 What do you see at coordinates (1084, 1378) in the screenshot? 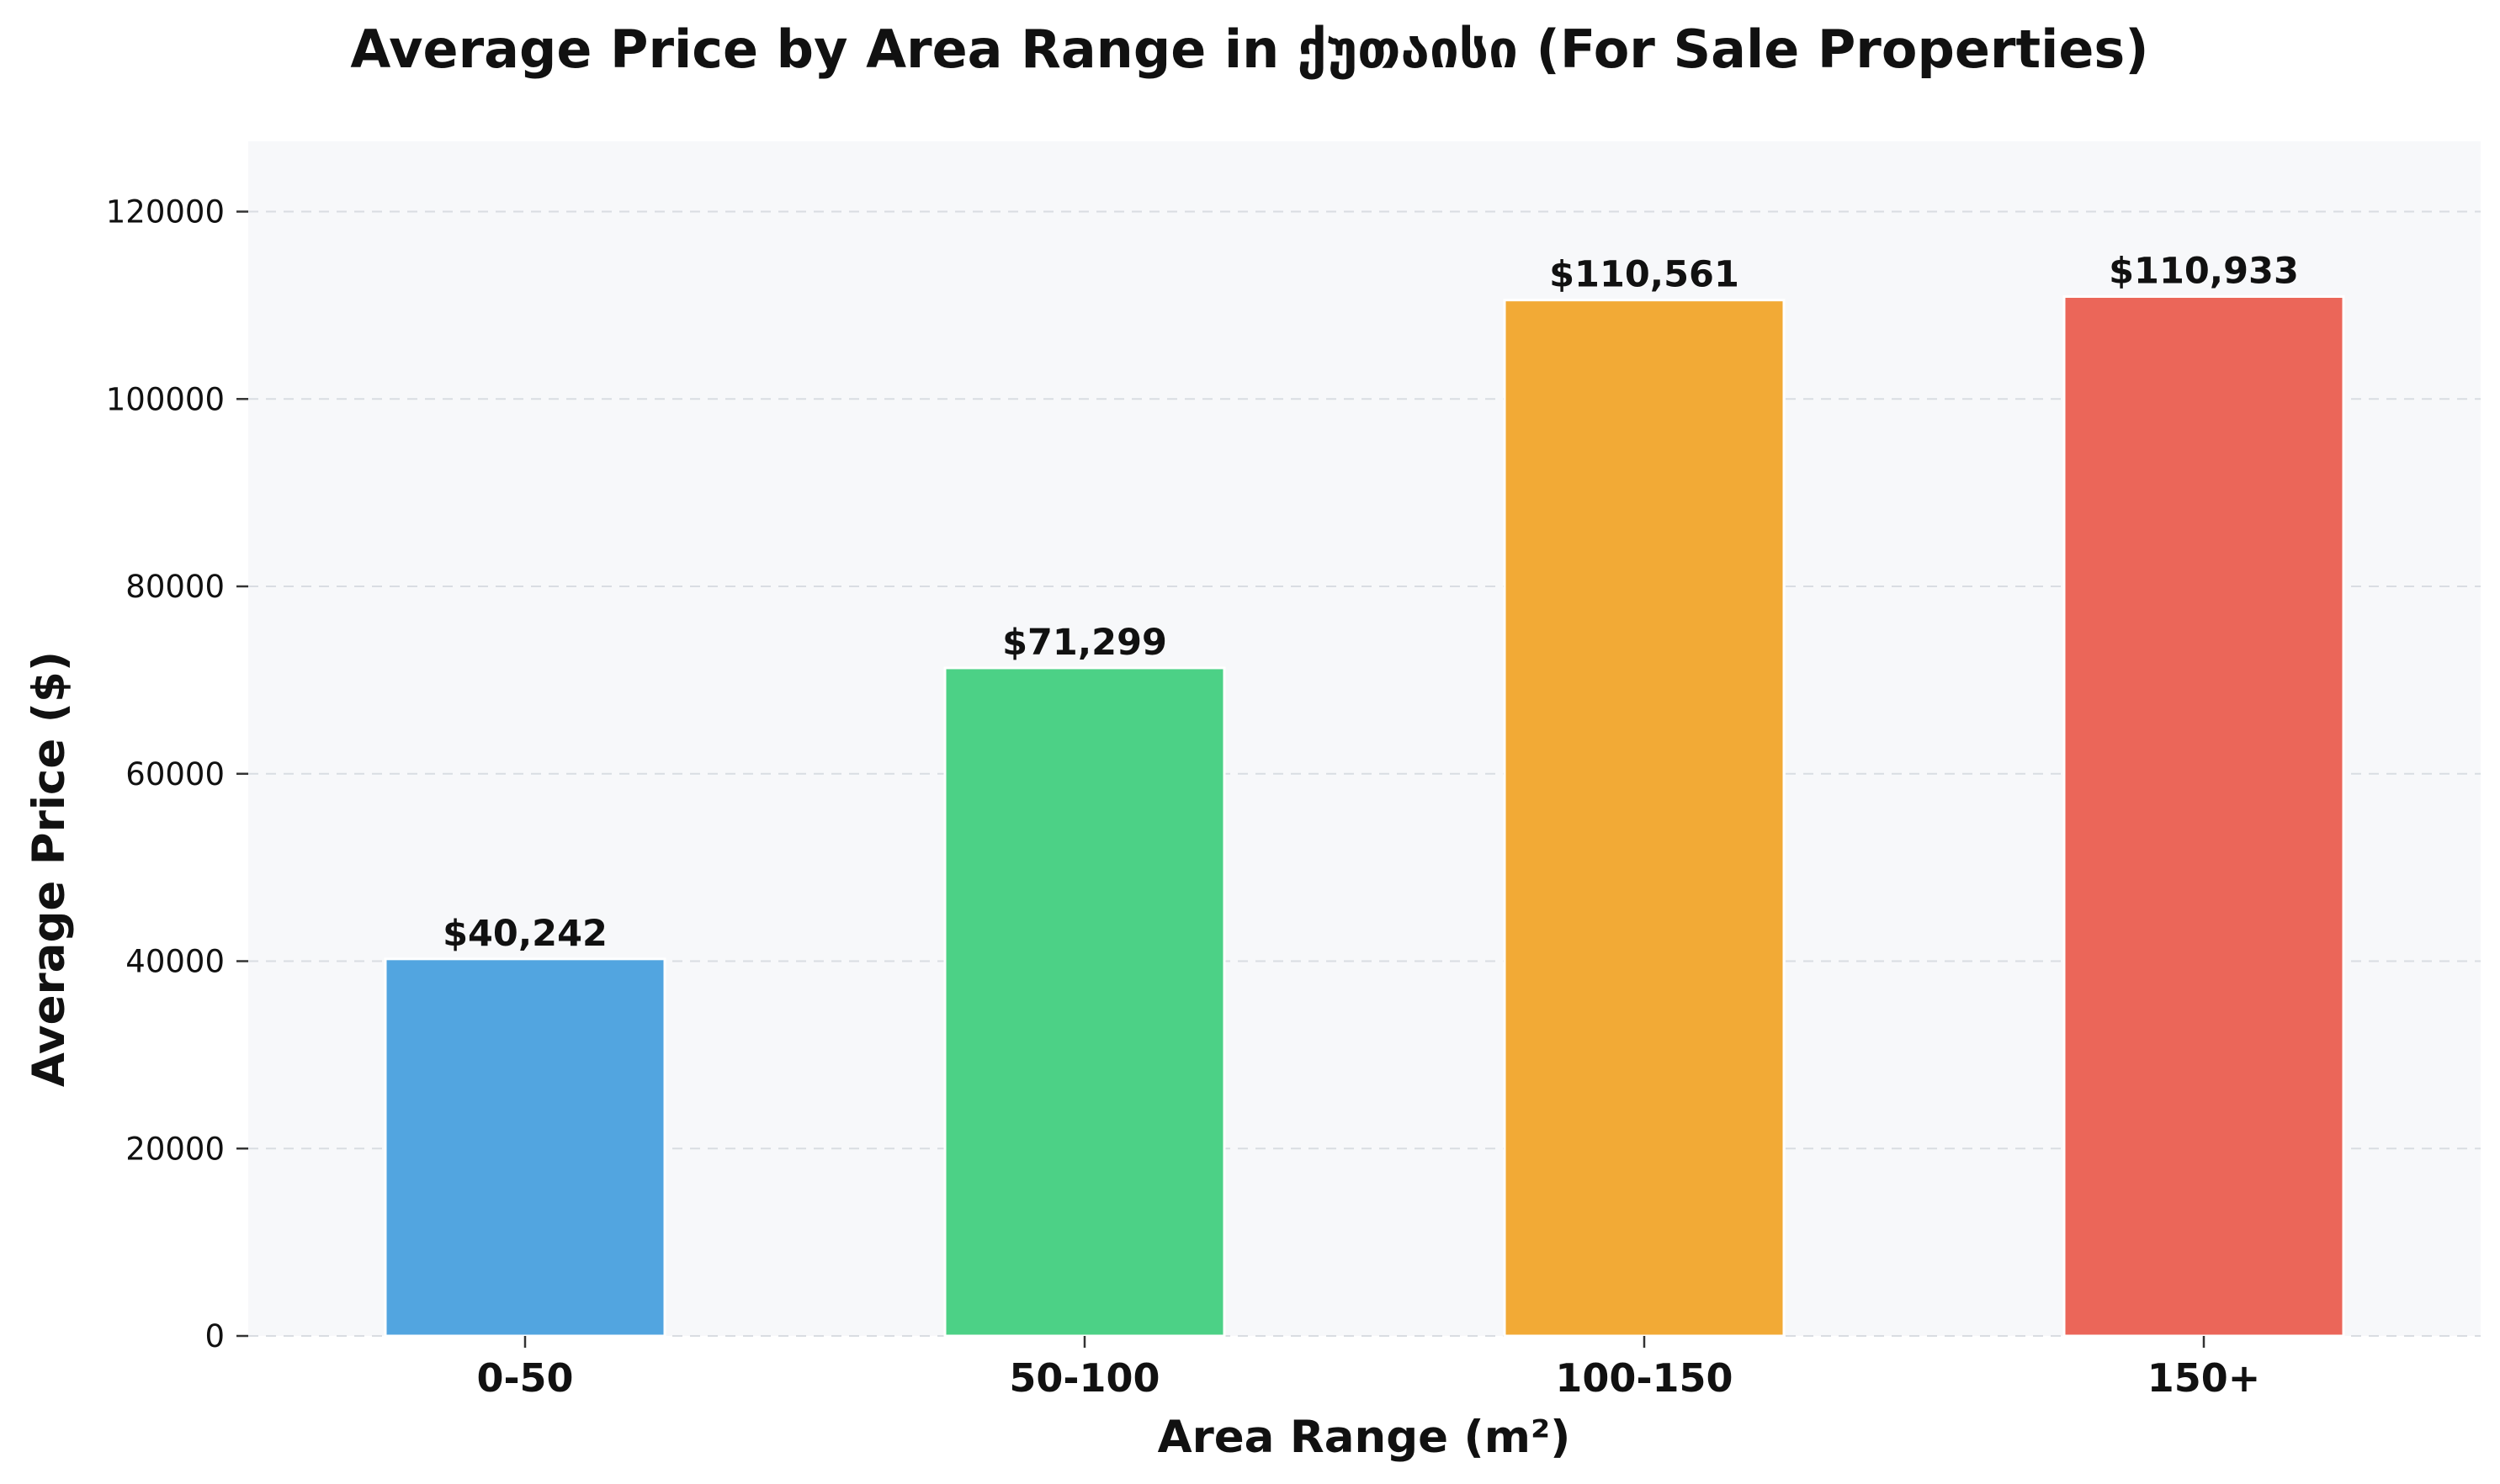
I see `x-tick-label: 50-100` at bounding box center [1084, 1378].